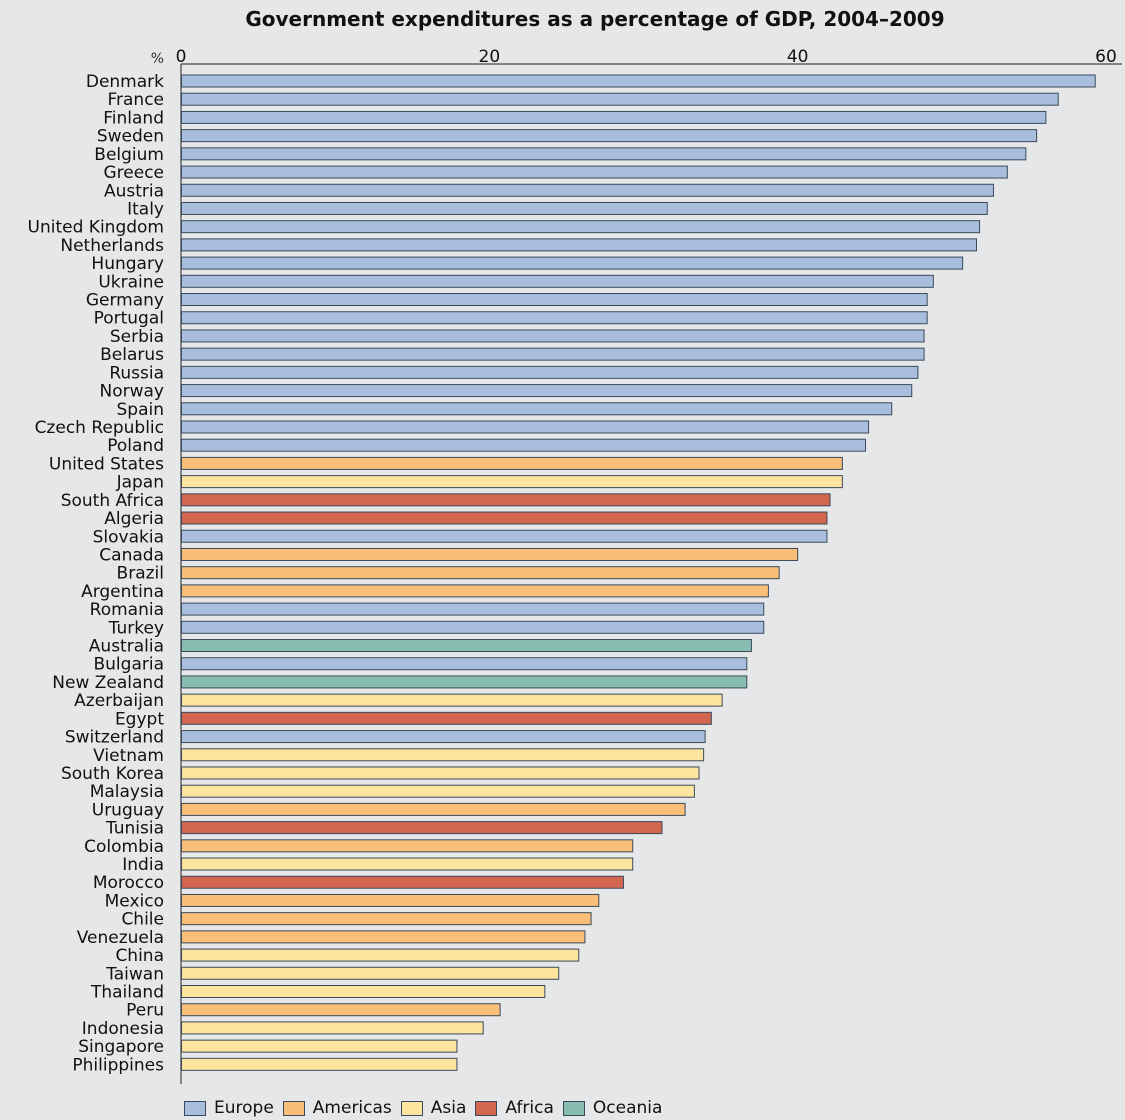 This screenshot has width=1125, height=1120. Describe the element at coordinates (119, 701) in the screenshot. I see `category-label: Azerbaijan` at that location.